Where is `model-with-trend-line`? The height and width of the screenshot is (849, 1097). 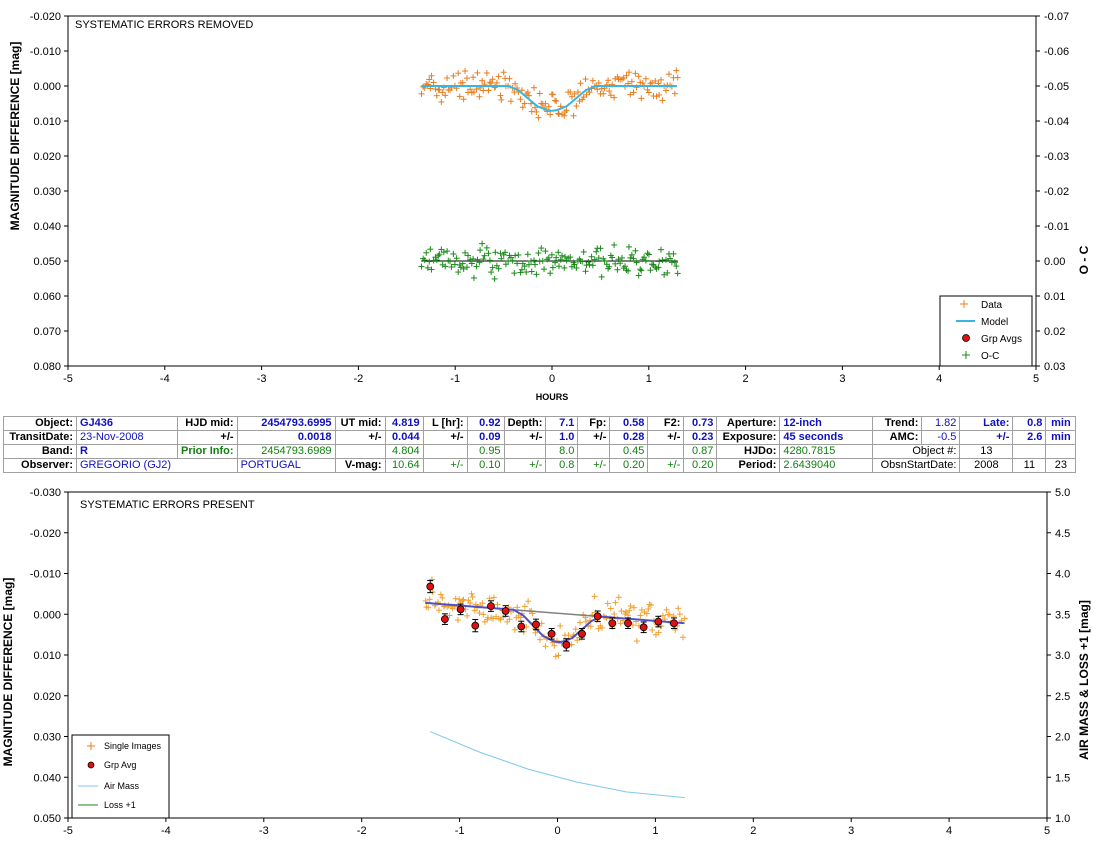
model-with-trend-line is located at coordinates (554, 622).